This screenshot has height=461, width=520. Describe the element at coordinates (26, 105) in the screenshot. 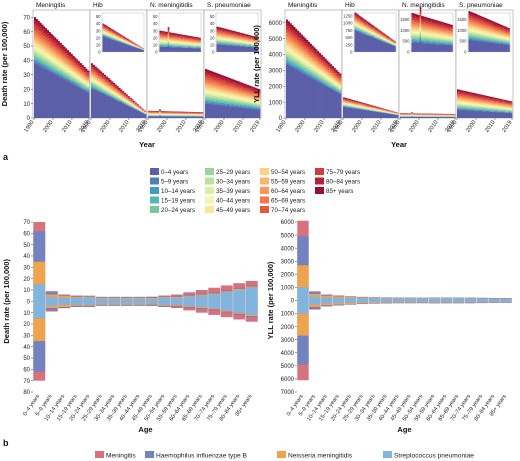

I see `y-tick-label: 10` at that location.